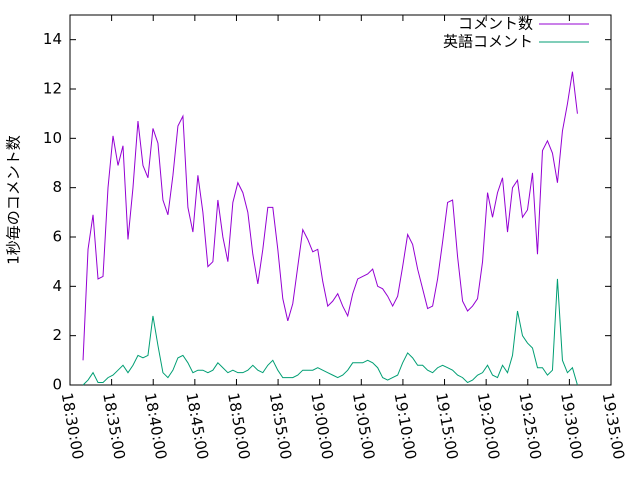  What do you see at coordinates (488, 42) in the screenshot?
I see `legend-label: 英語コメント` at bounding box center [488, 42].